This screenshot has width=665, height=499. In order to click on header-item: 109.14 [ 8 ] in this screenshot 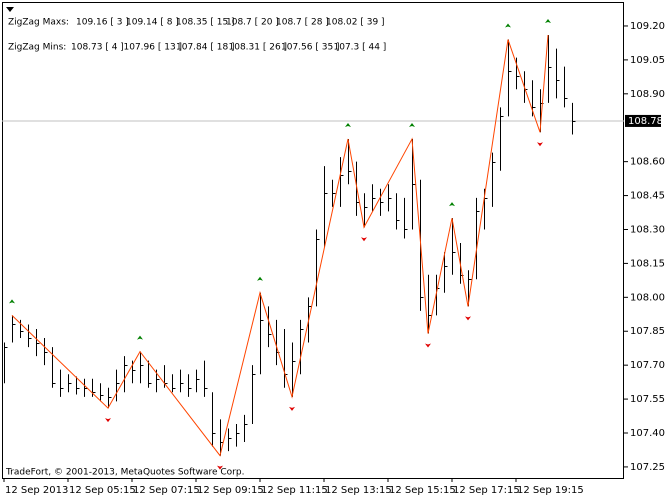, I will do `click(152, 23)`.